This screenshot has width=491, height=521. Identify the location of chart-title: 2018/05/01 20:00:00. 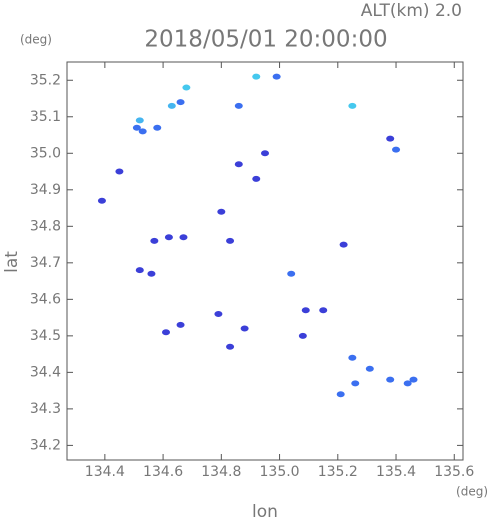
(265, 40).